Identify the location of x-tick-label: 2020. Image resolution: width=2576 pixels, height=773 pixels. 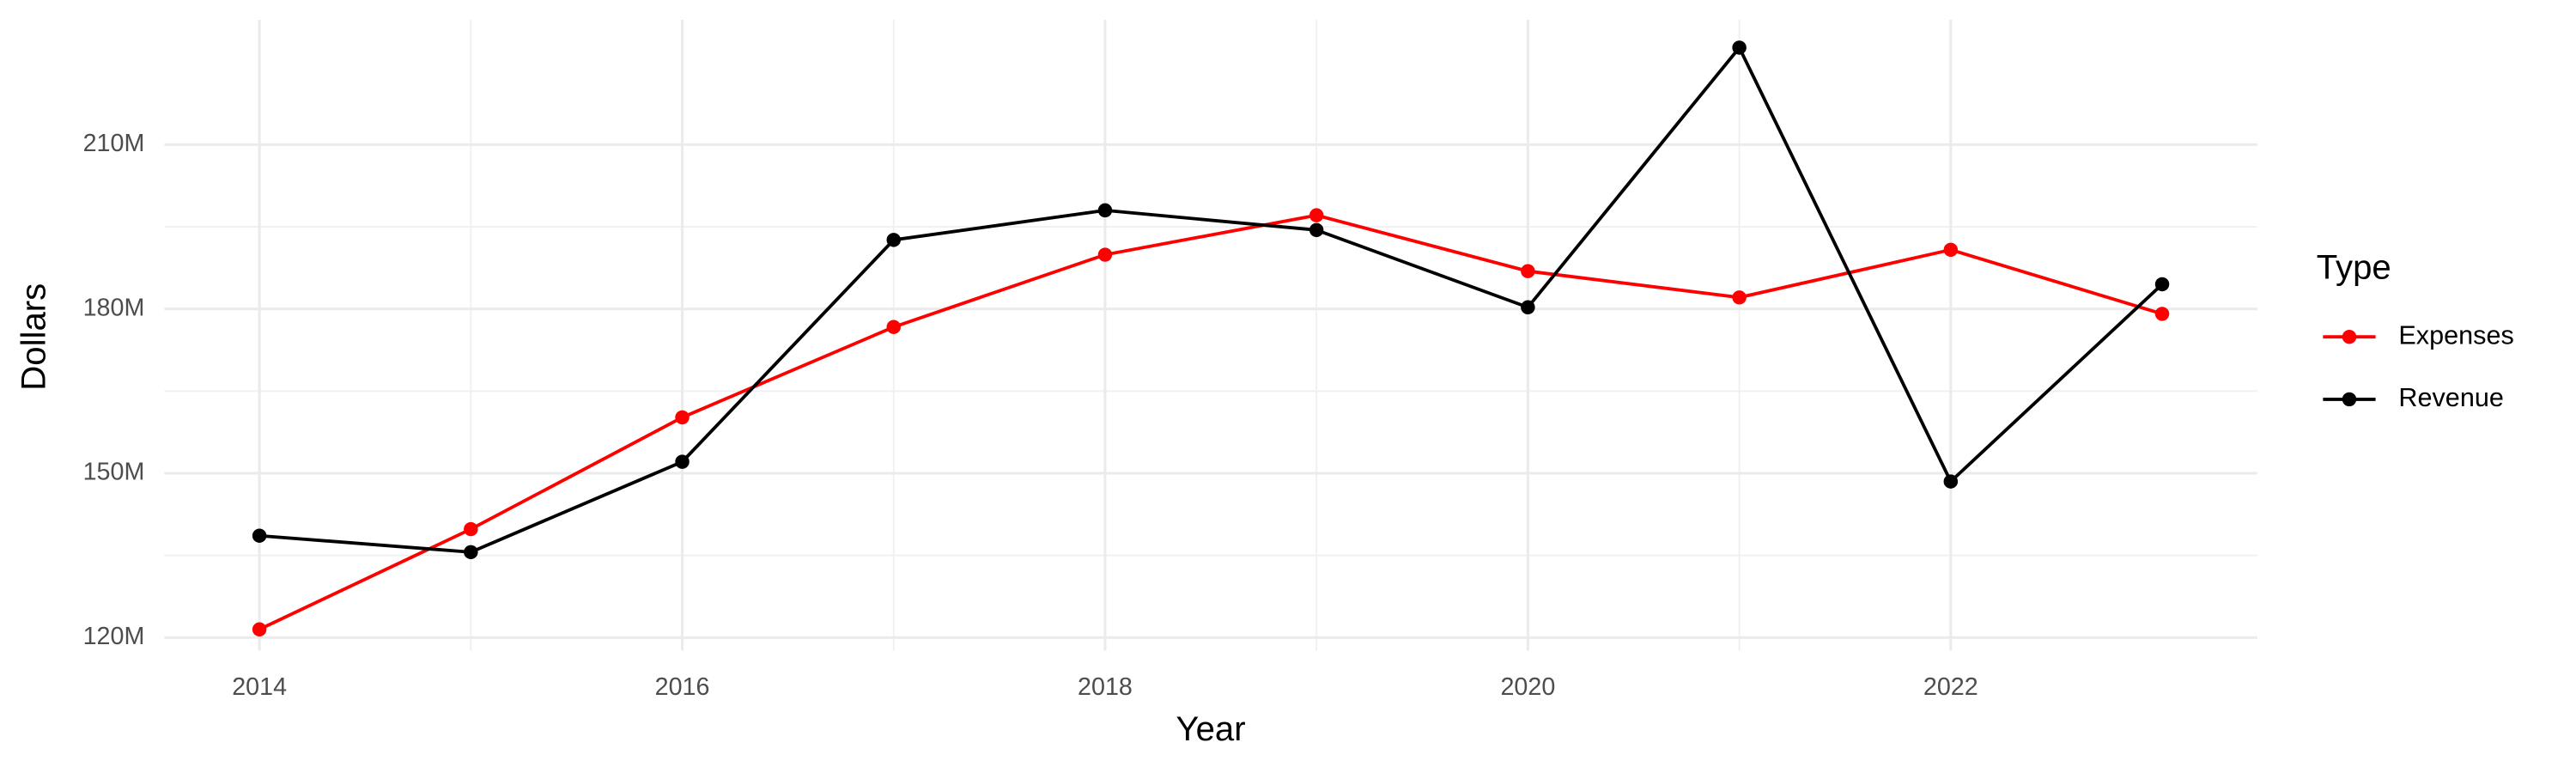
(1528, 687).